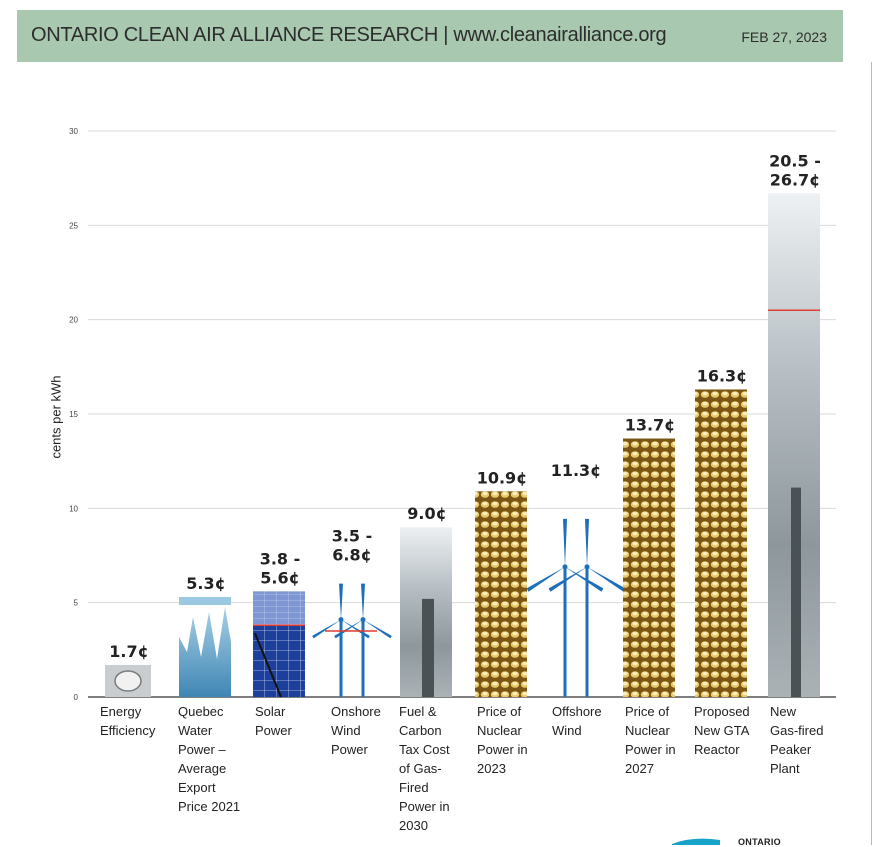 This screenshot has height=847, width=886. Describe the element at coordinates (279, 608) in the screenshot. I see `bar-fill-upper` at that location.